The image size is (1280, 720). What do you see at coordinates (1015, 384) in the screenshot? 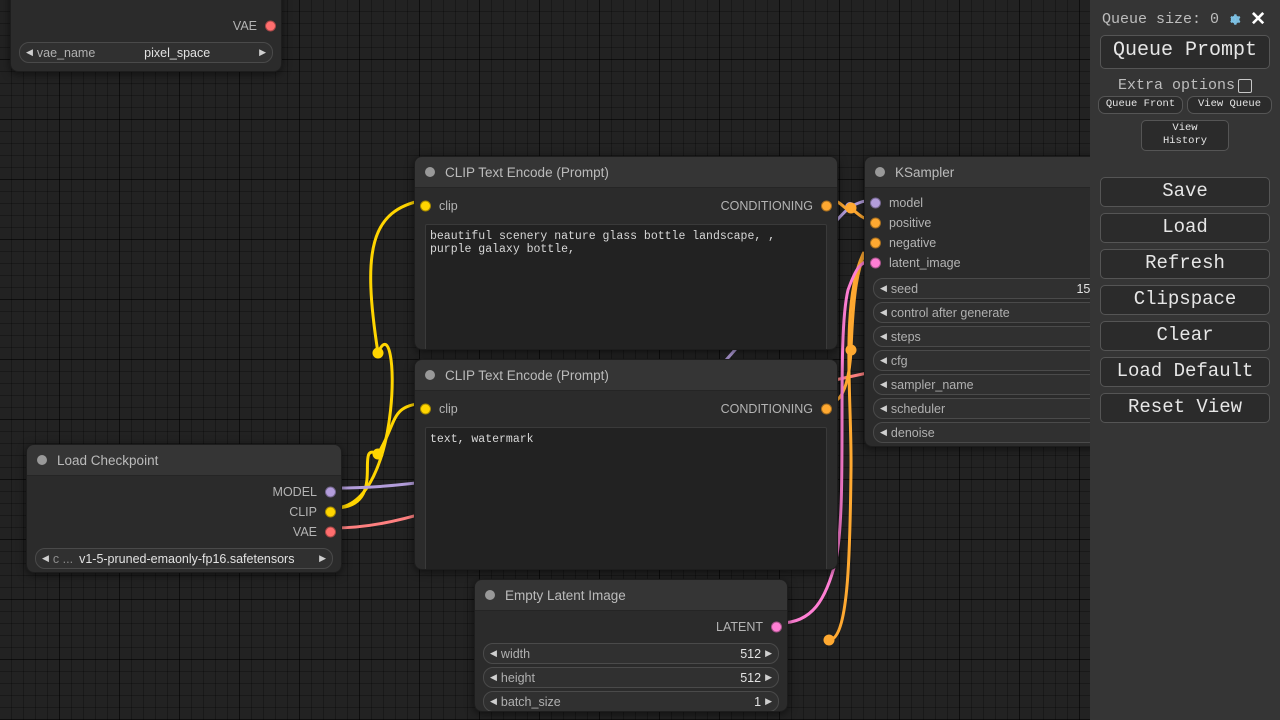
I see `widget-sampler-name: ◀ sampler_name` at bounding box center [1015, 384].